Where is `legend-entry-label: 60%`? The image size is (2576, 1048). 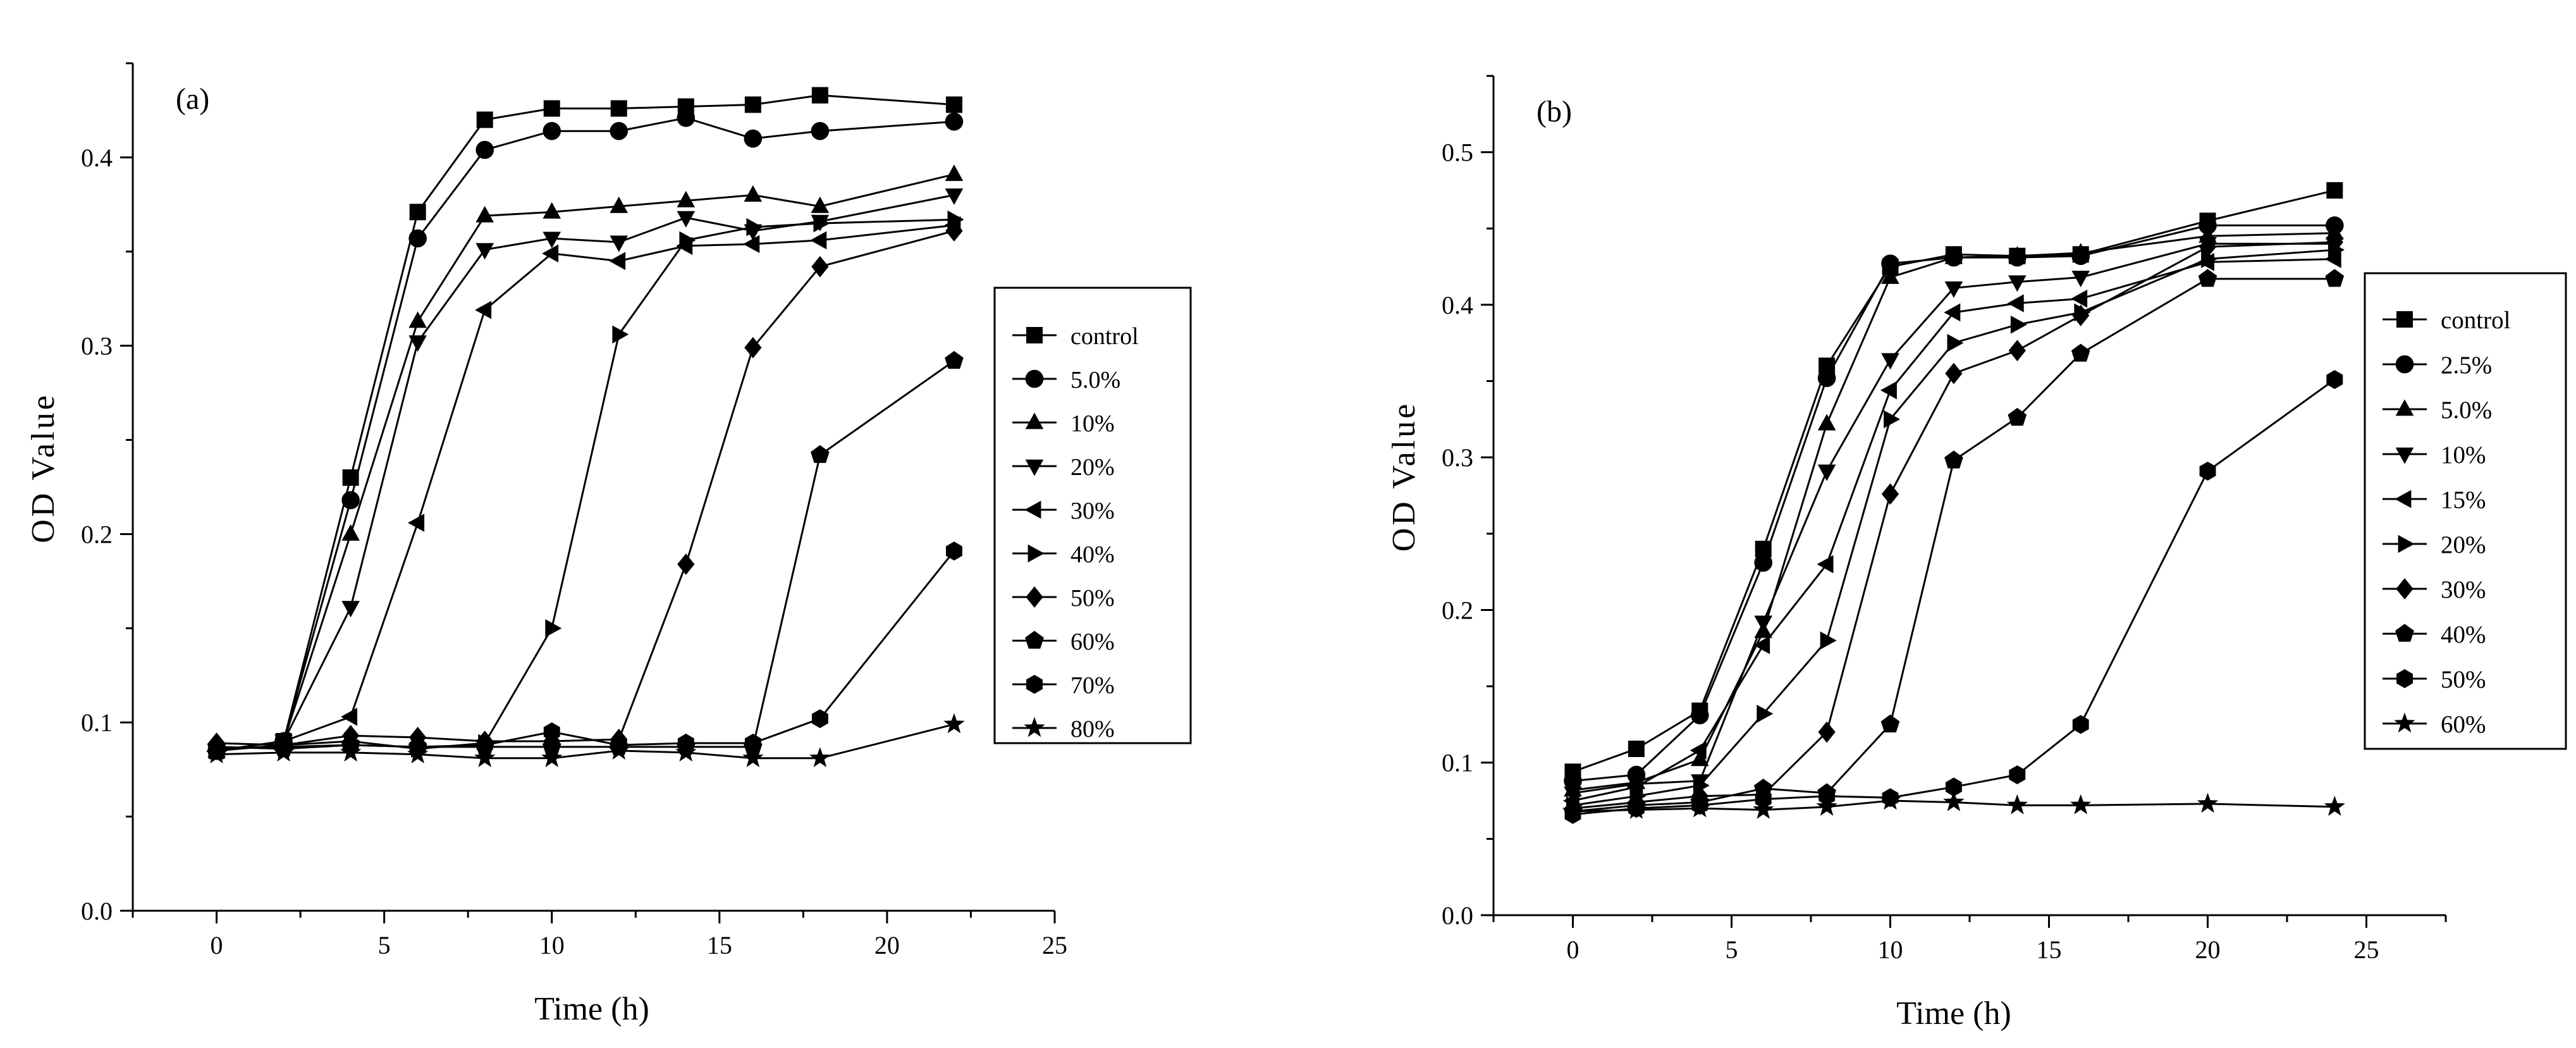
legend-entry-label: 60% is located at coordinates (1092, 642).